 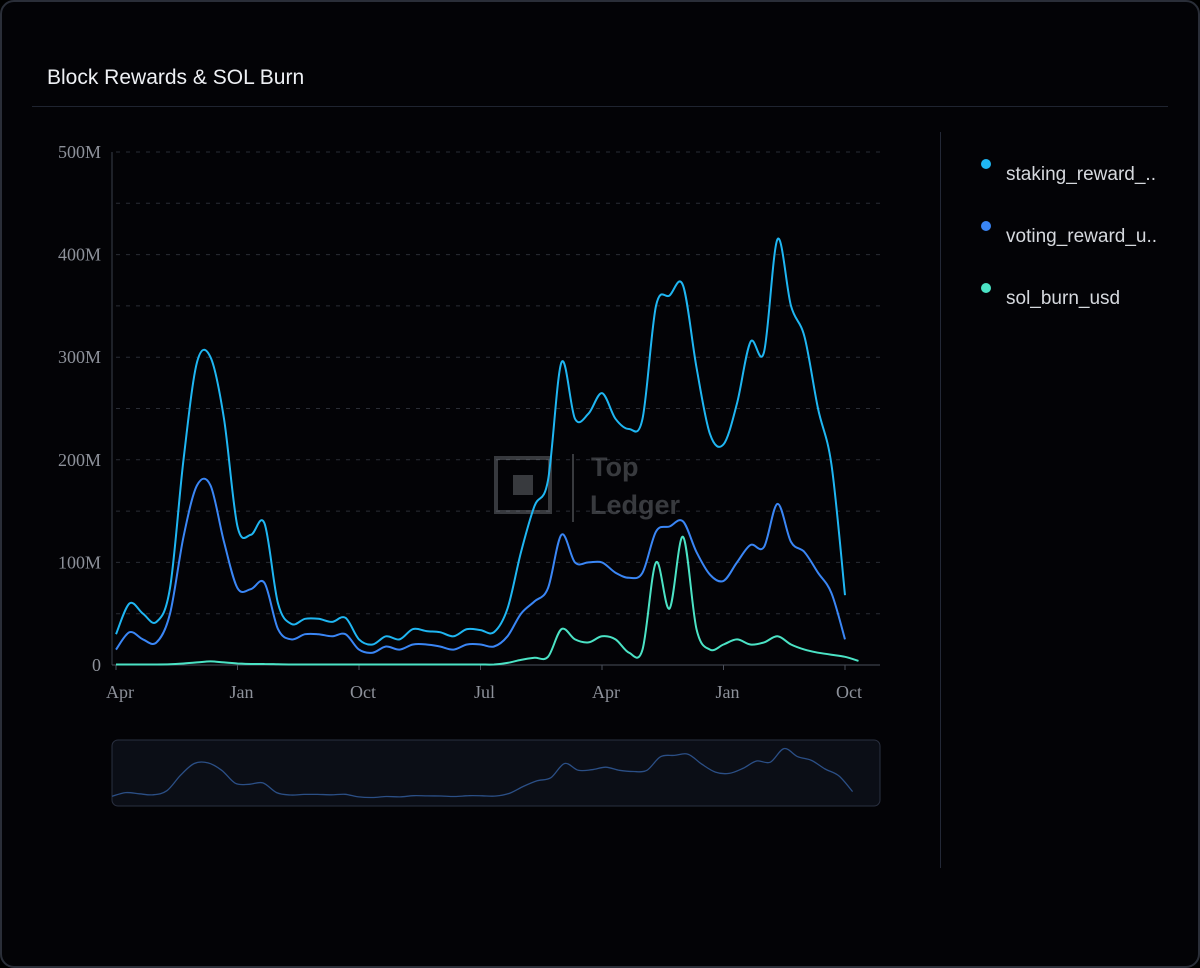 I want to click on y-tick-label: 500M, so click(x=79, y=152).